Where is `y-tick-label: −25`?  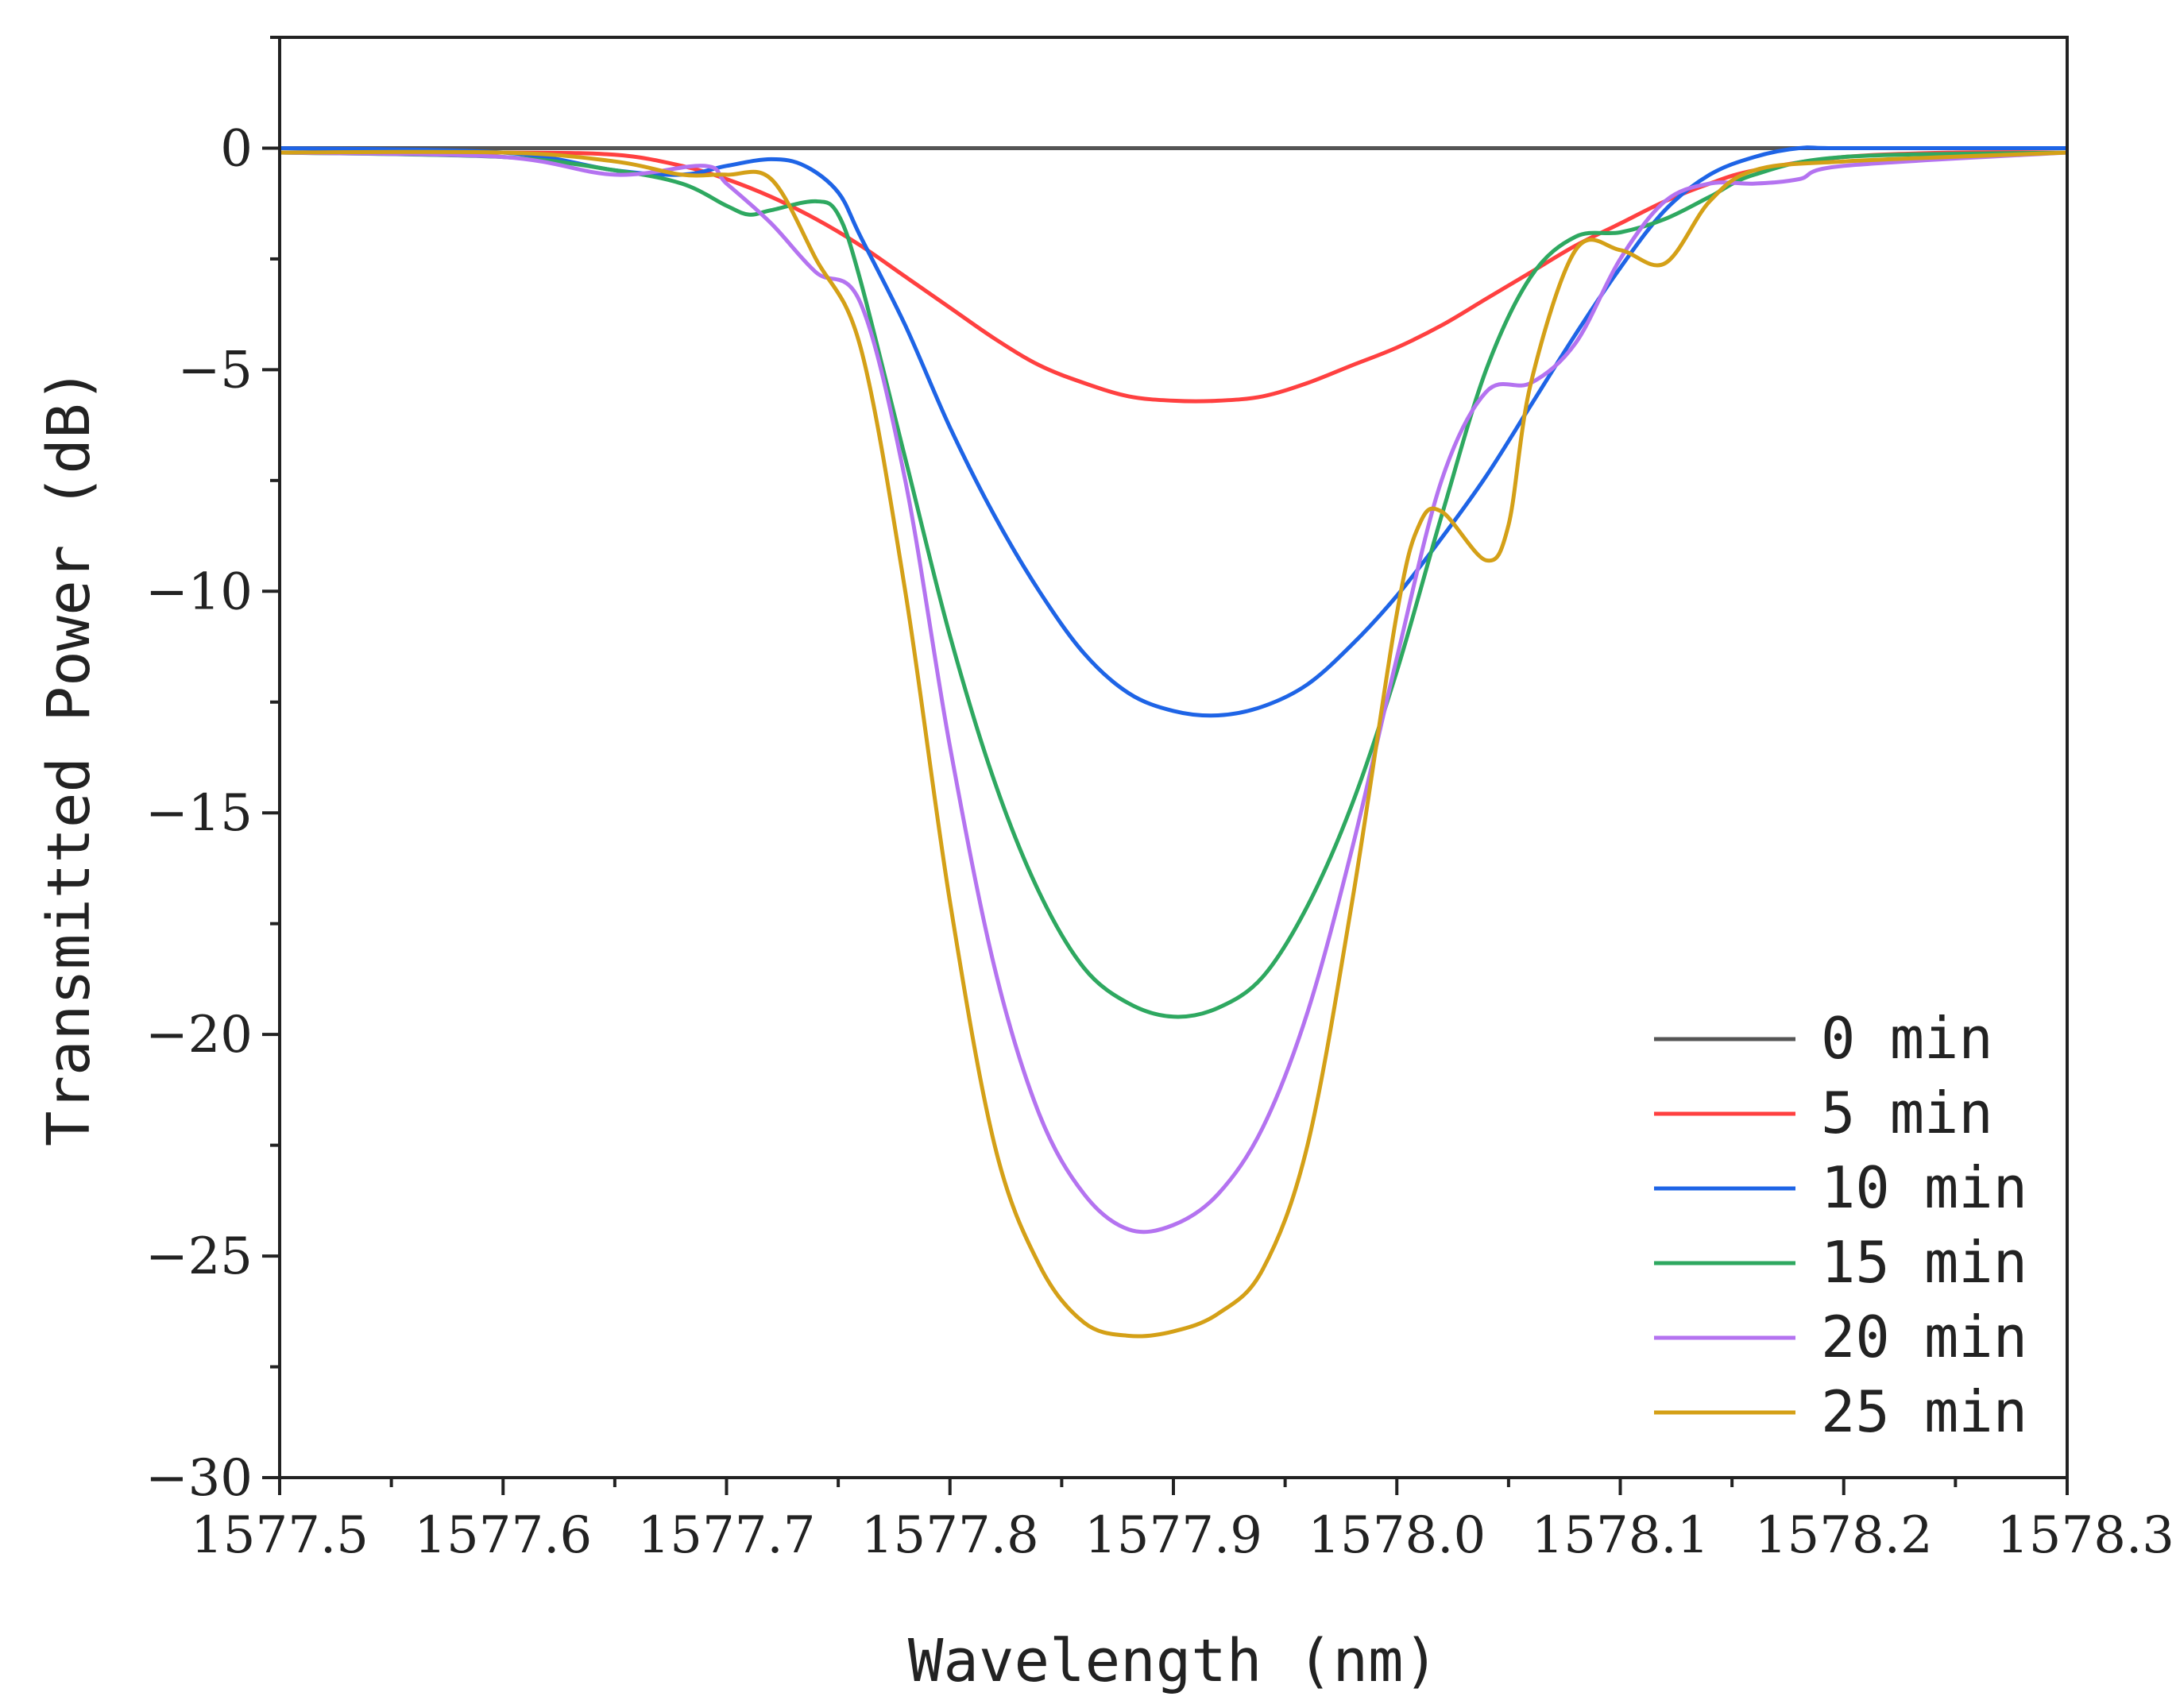
y-tick-label: −25 is located at coordinates (199, 1256).